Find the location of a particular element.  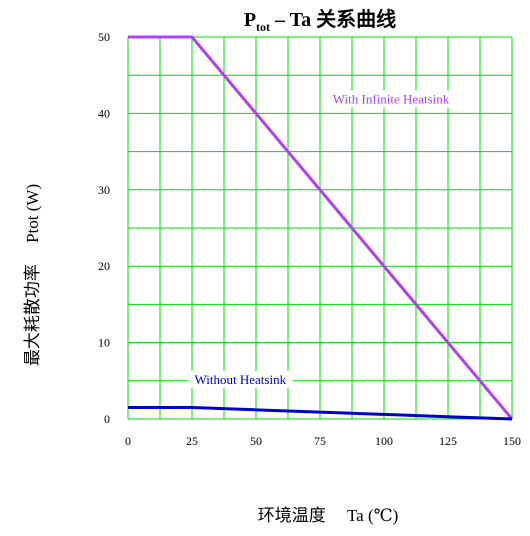

x-tick-label: 125 is located at coordinates (448, 441).